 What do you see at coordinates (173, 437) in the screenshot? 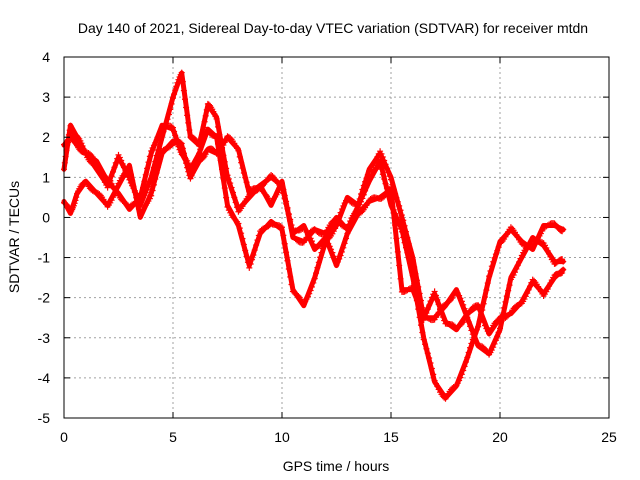
I see `x-tick-label: 5` at bounding box center [173, 437].